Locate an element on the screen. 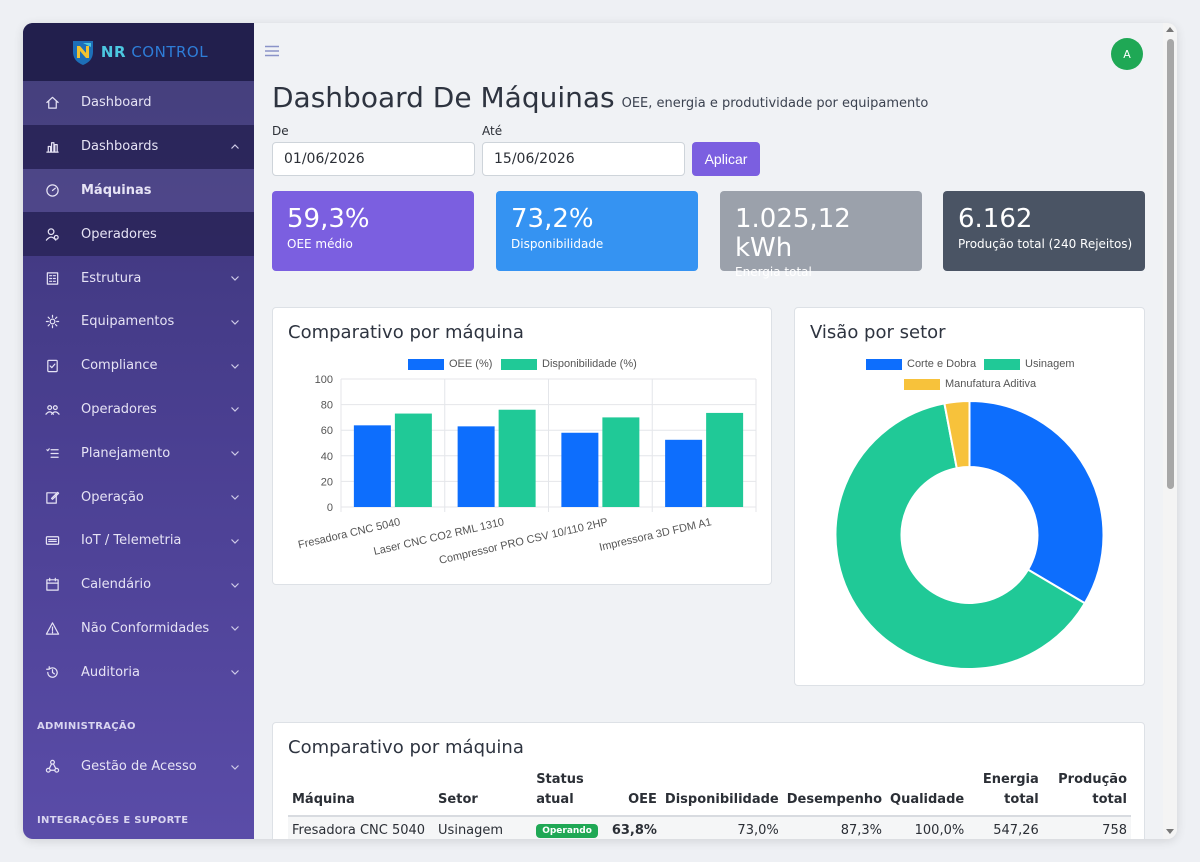 The width and height of the screenshot is (1200, 862). sidebar-item-compliance: Compliance is located at coordinates (138, 366).